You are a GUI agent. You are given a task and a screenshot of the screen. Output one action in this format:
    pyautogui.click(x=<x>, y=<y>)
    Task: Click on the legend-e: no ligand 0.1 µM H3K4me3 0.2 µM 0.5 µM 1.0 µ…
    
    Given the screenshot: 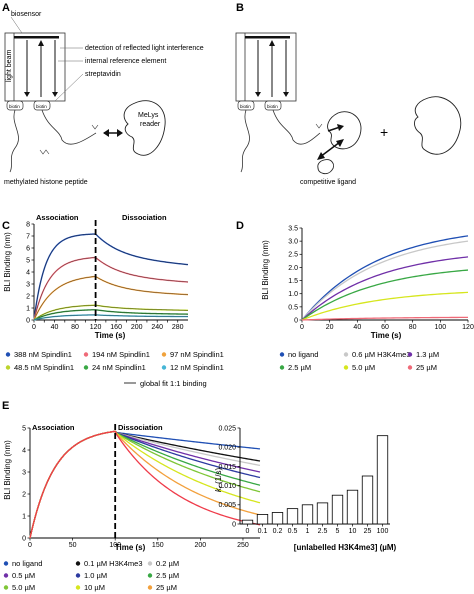 What is the action you would take?
    pyautogui.click(x=91, y=575)
    